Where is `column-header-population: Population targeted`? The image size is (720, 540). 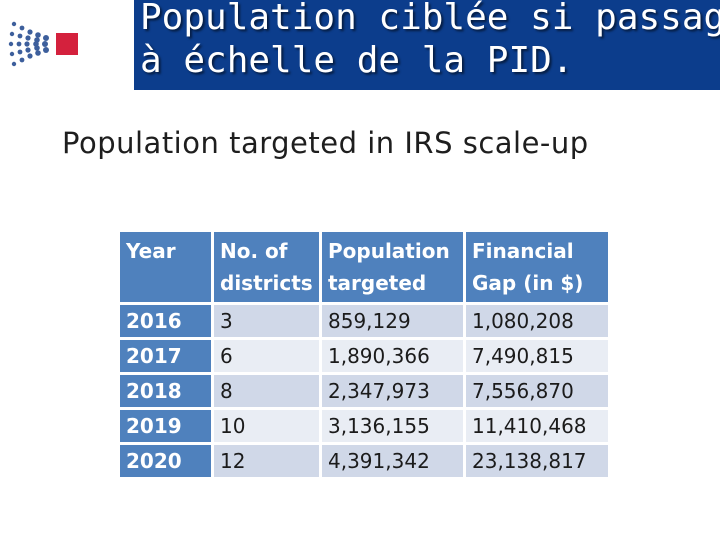
column-header-population: Population targeted is located at coordinates (392, 267).